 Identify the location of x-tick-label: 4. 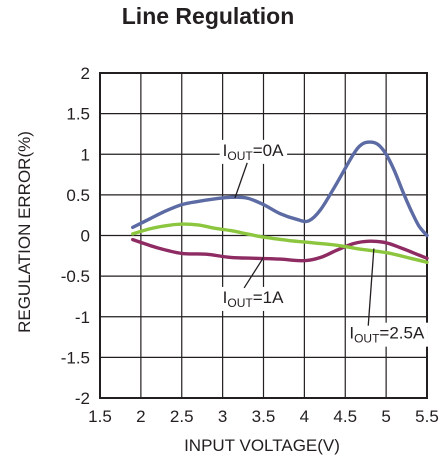
(304, 416).